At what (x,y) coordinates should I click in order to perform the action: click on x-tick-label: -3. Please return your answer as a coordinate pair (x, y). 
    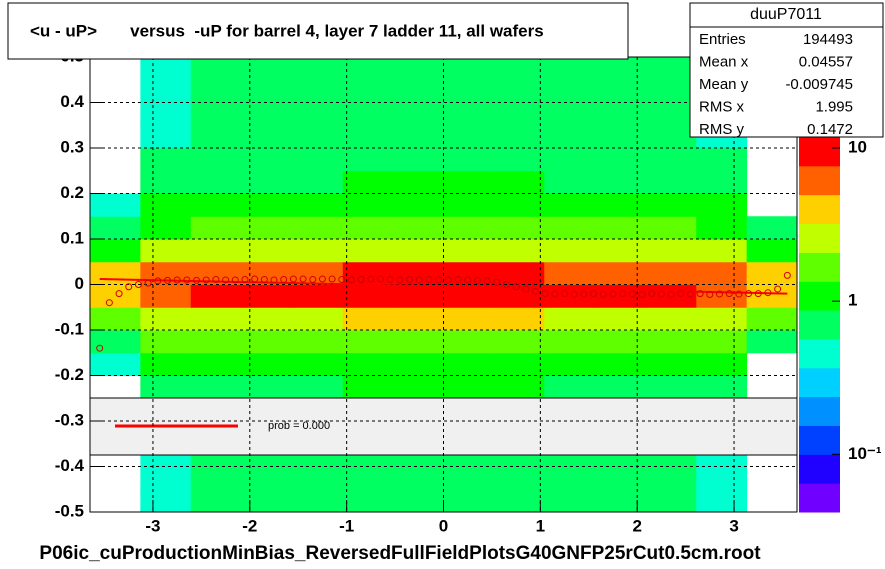
    Looking at the image, I should click on (152, 525).